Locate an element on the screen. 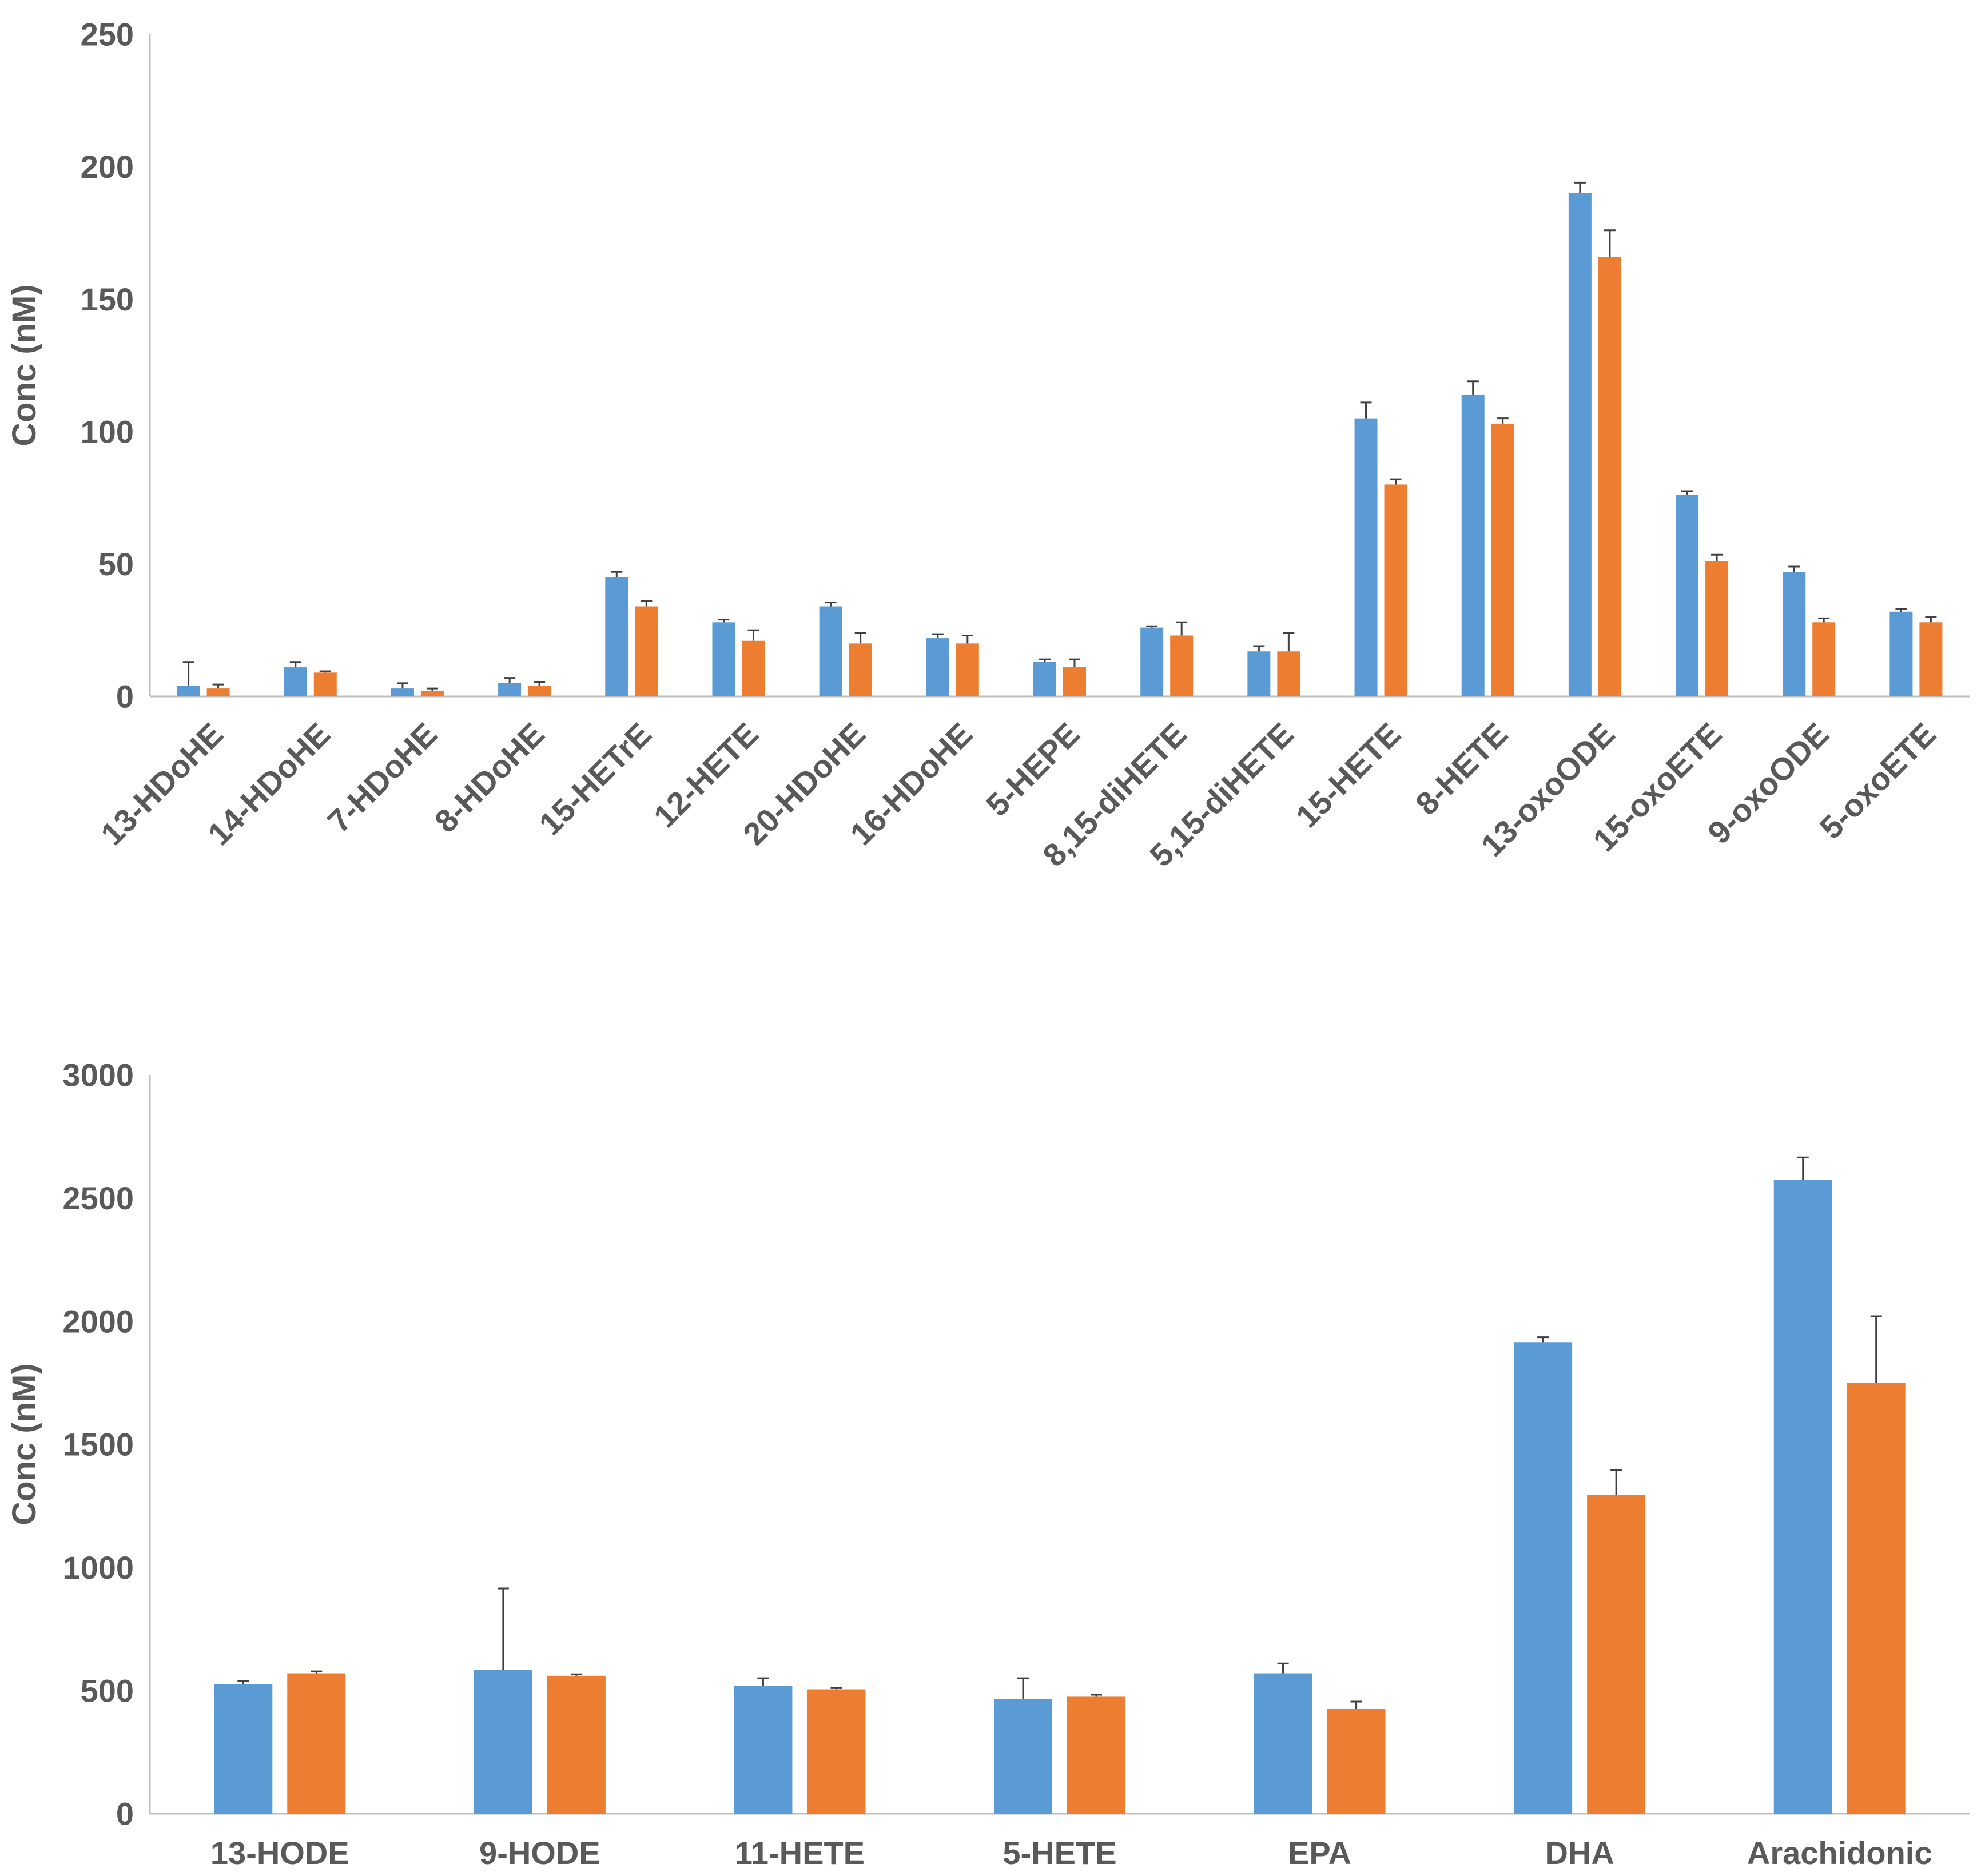  bar-series1-15-oxoETE is located at coordinates (1687, 595).